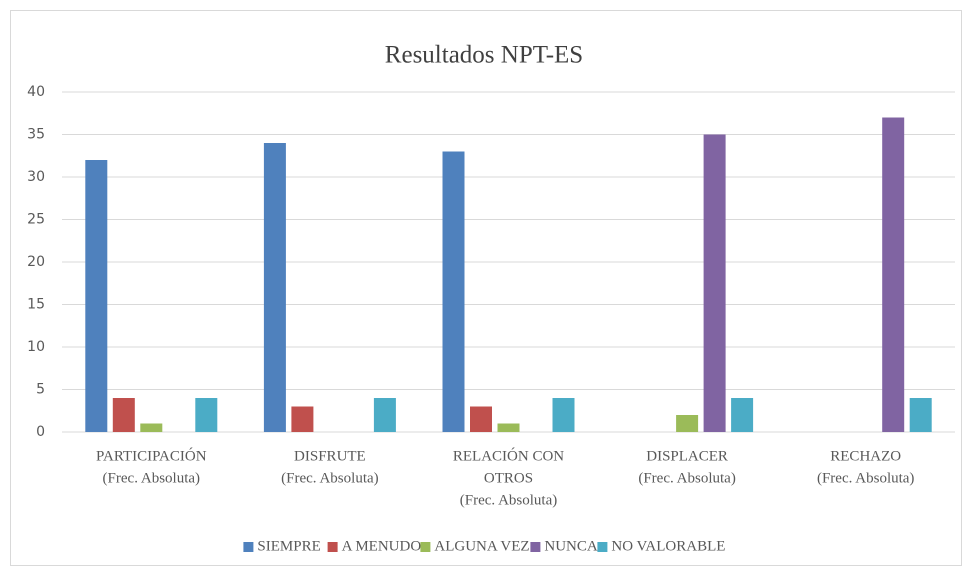  Describe the element at coordinates (36, 305) in the screenshot. I see `y-tick-label: 15` at that location.